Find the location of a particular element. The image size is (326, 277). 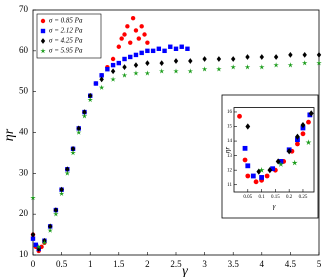

x-tick-label: 1 is located at coordinates (90, 264).